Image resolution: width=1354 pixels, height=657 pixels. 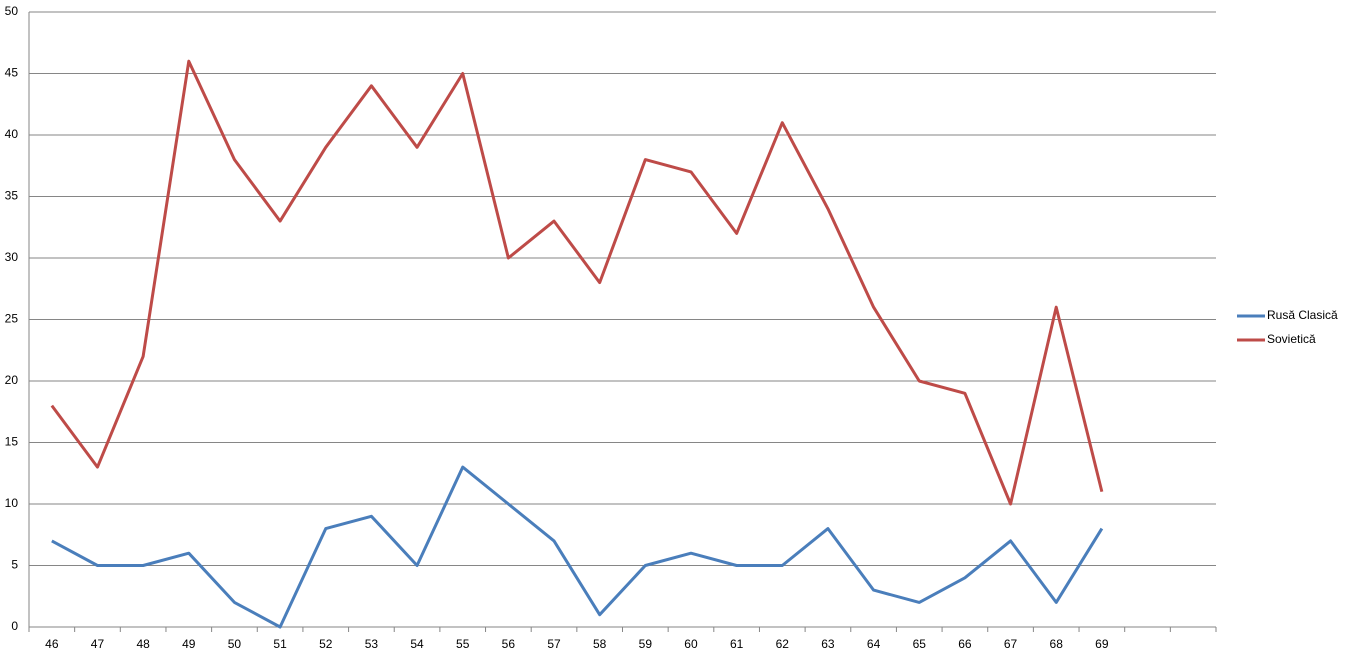 I want to click on x-tick-label: 57, so click(x=554, y=644).